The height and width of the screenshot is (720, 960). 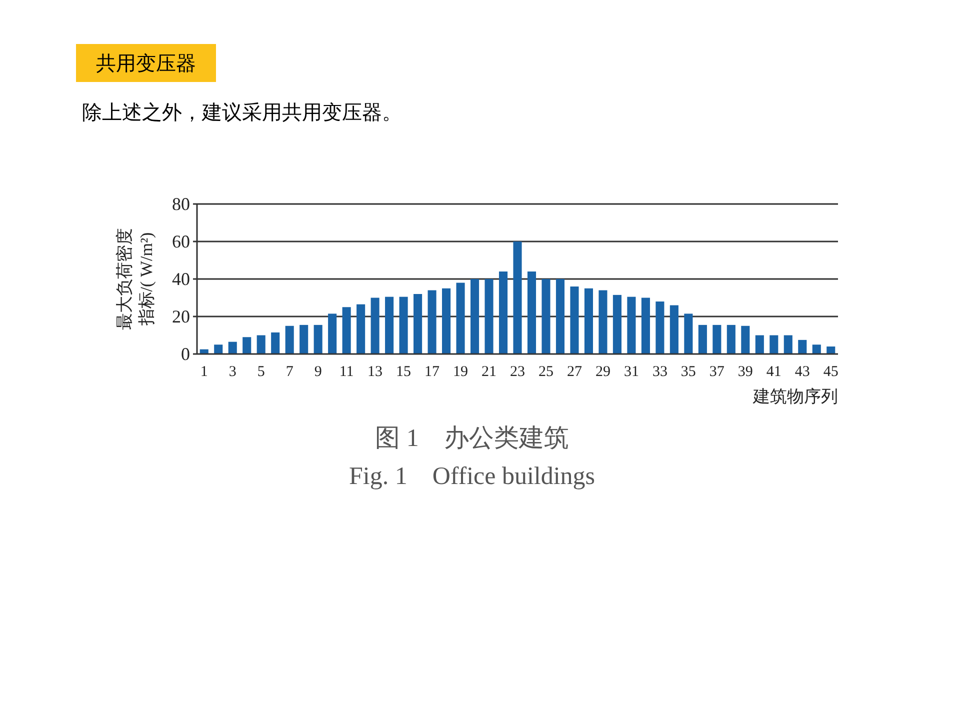 What do you see at coordinates (472, 476) in the screenshot?
I see `caption: Fig. 1 Office buildings` at bounding box center [472, 476].